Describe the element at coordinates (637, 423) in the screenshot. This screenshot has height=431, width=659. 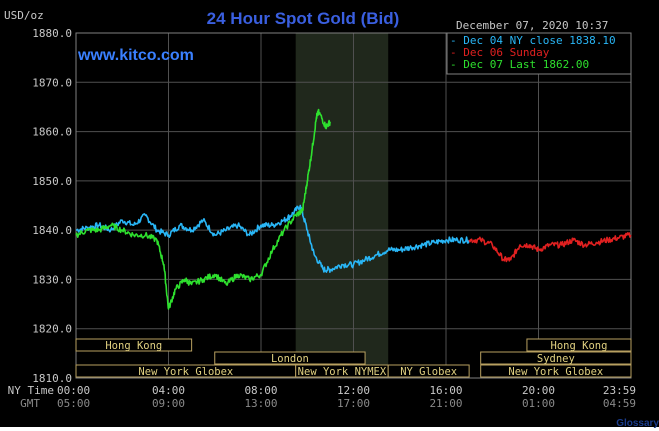
I see `glossary-link: Glossary` at that location.